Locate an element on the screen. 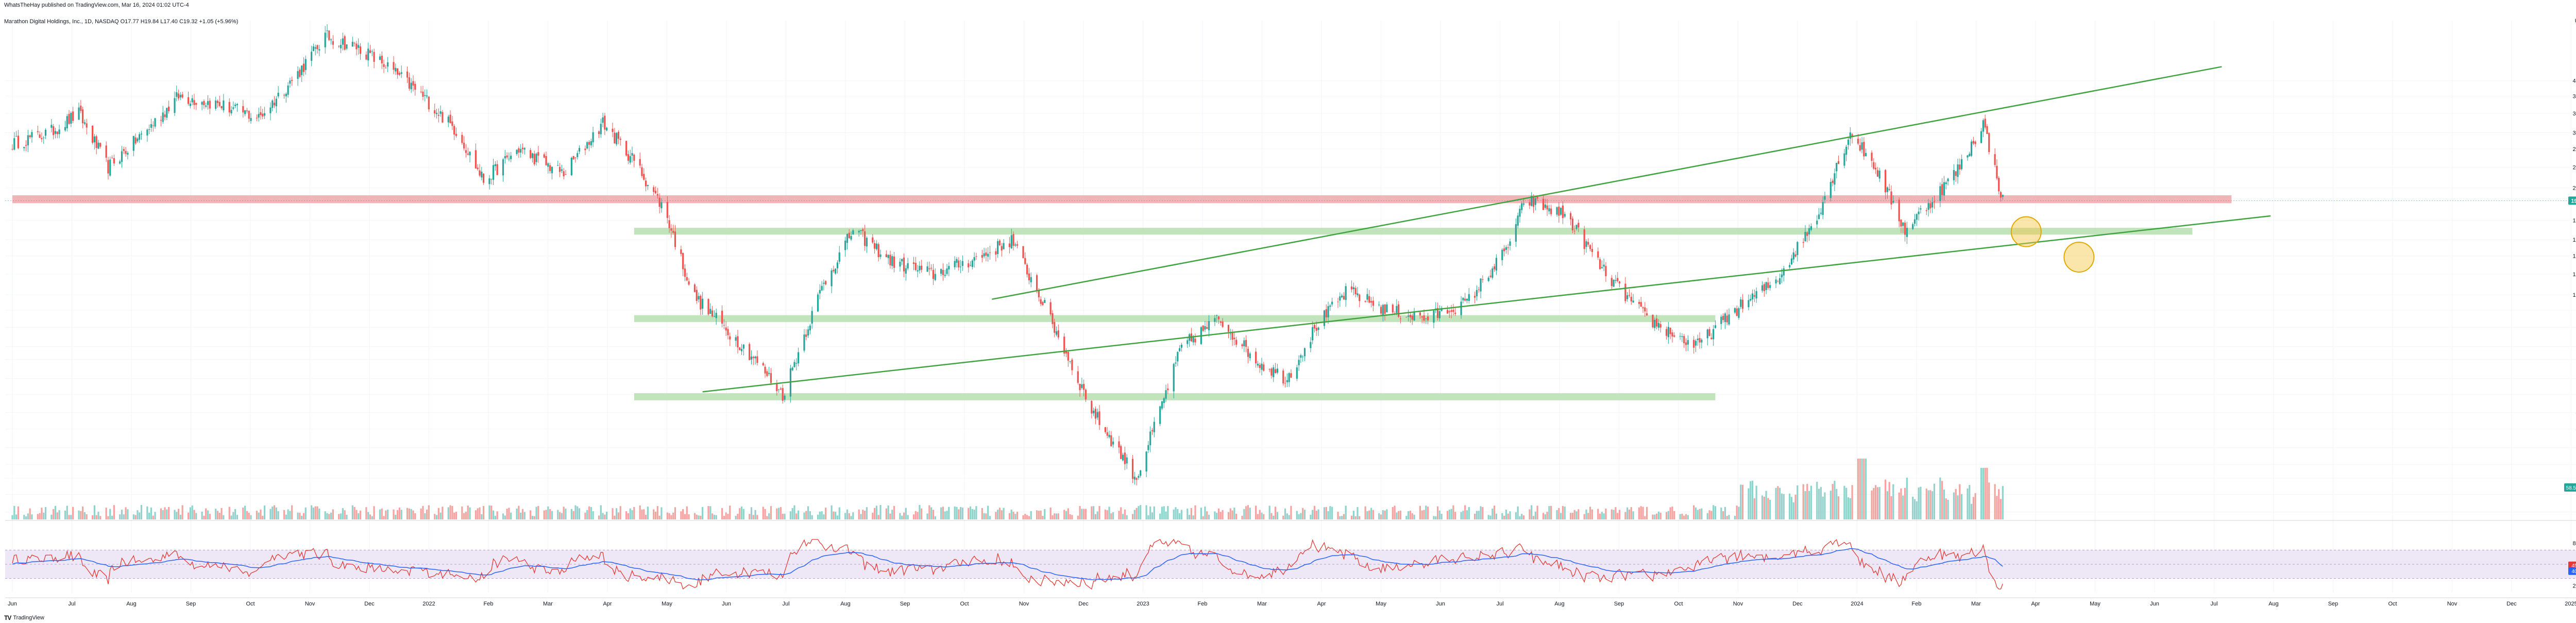 This screenshot has width=2576, height=623. x-tick-label: Jun is located at coordinates (12, 604).